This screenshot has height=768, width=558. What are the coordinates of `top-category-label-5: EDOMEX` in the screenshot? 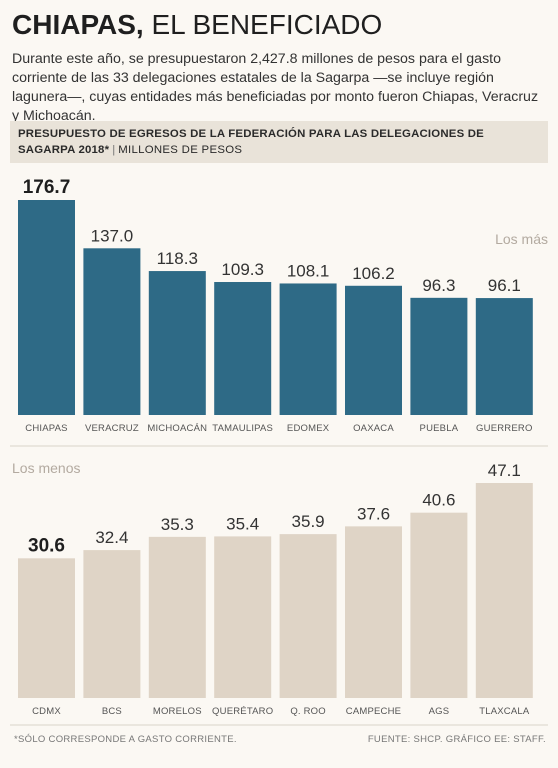 It's located at (308, 428).